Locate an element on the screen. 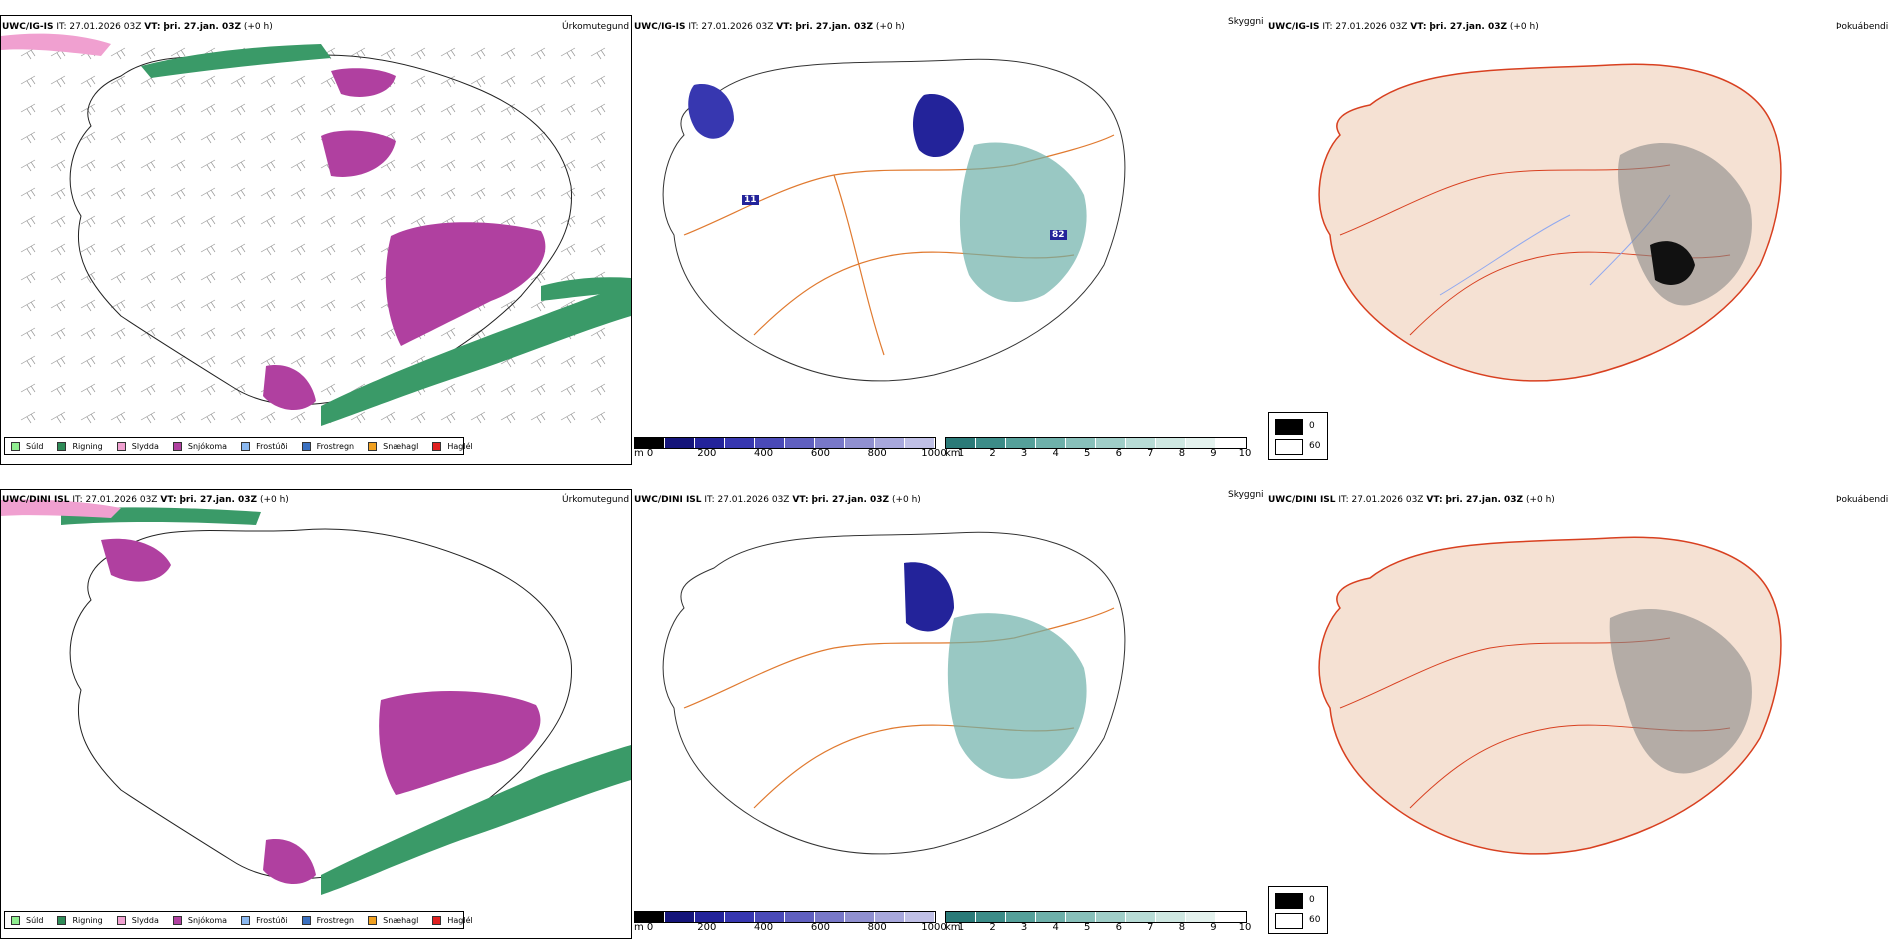 Image resolution: width=1900 pixels, height=950 pixels. colorbar-tick: 3 is located at coordinates (1024, 453).